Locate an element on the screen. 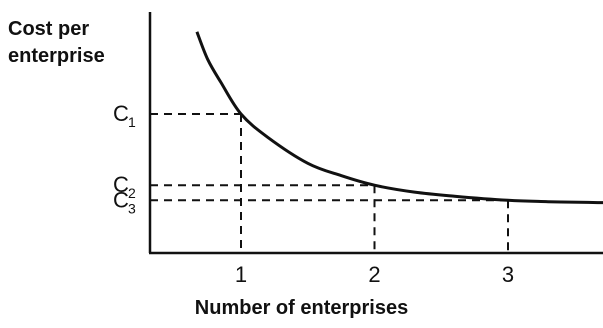 Image resolution: width=603 pixels, height=328 pixels. y-axis-label: Cost per enterprise is located at coordinates (56, 43).